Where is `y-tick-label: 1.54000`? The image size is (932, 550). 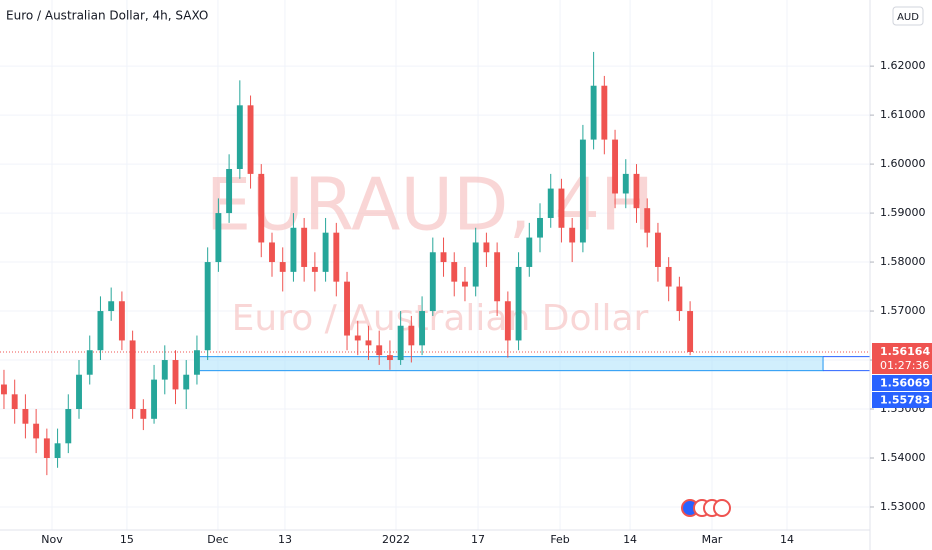 y-tick-label: 1.54000 is located at coordinates (903, 457).